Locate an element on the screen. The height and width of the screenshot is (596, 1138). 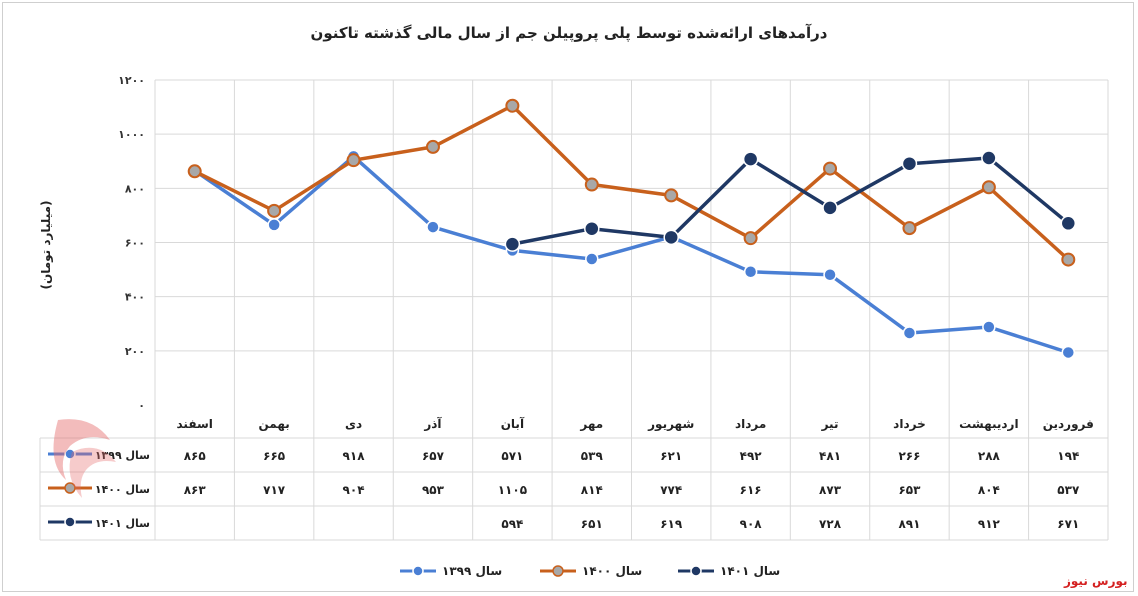
table-cell-value: ۸۹۱ is located at coordinates (909, 524).